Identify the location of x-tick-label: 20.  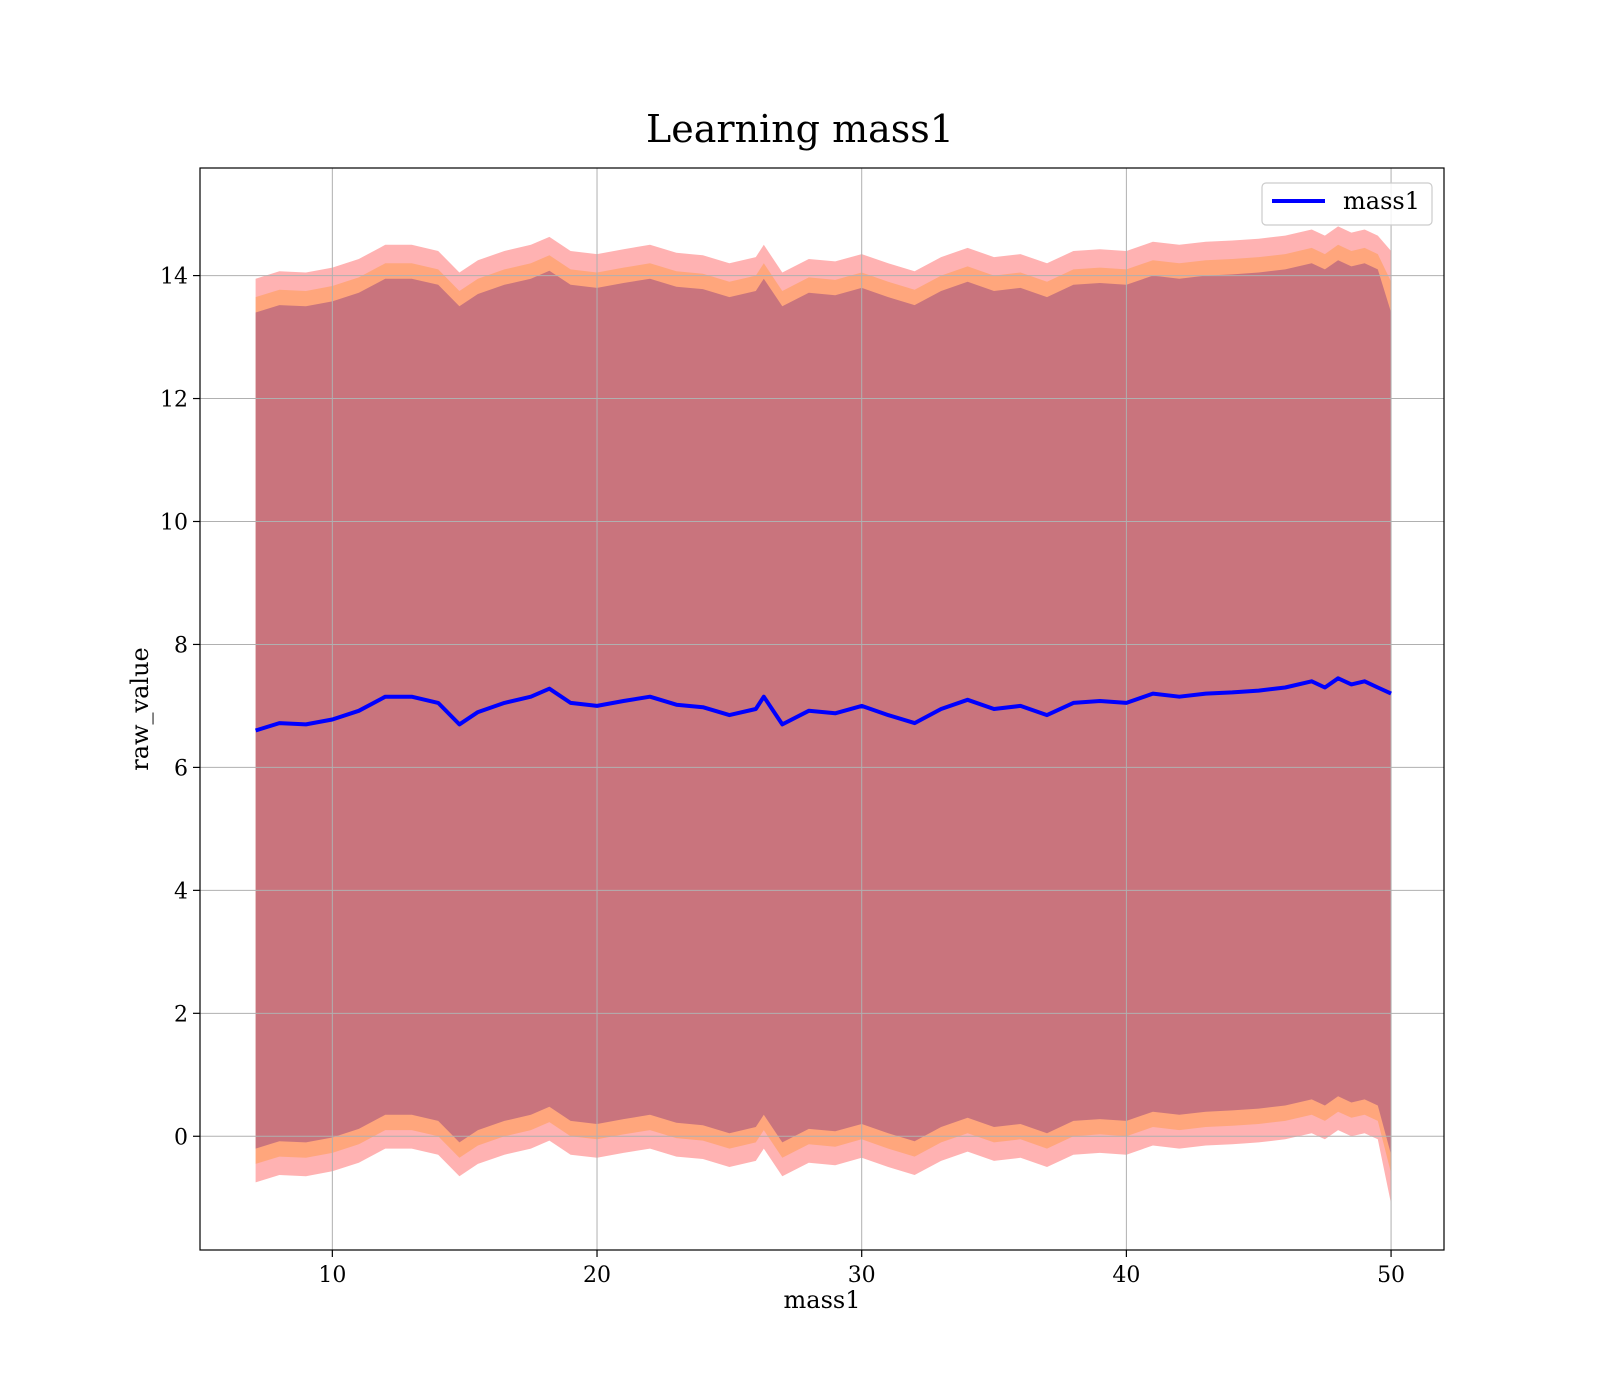
(597, 1275).